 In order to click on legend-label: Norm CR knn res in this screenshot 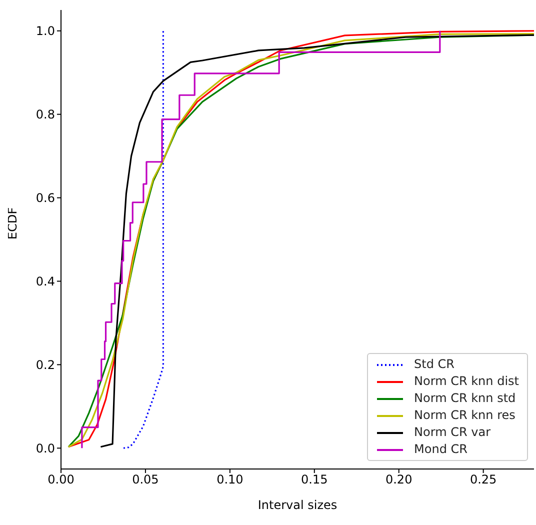, I will do `click(465, 415)`.